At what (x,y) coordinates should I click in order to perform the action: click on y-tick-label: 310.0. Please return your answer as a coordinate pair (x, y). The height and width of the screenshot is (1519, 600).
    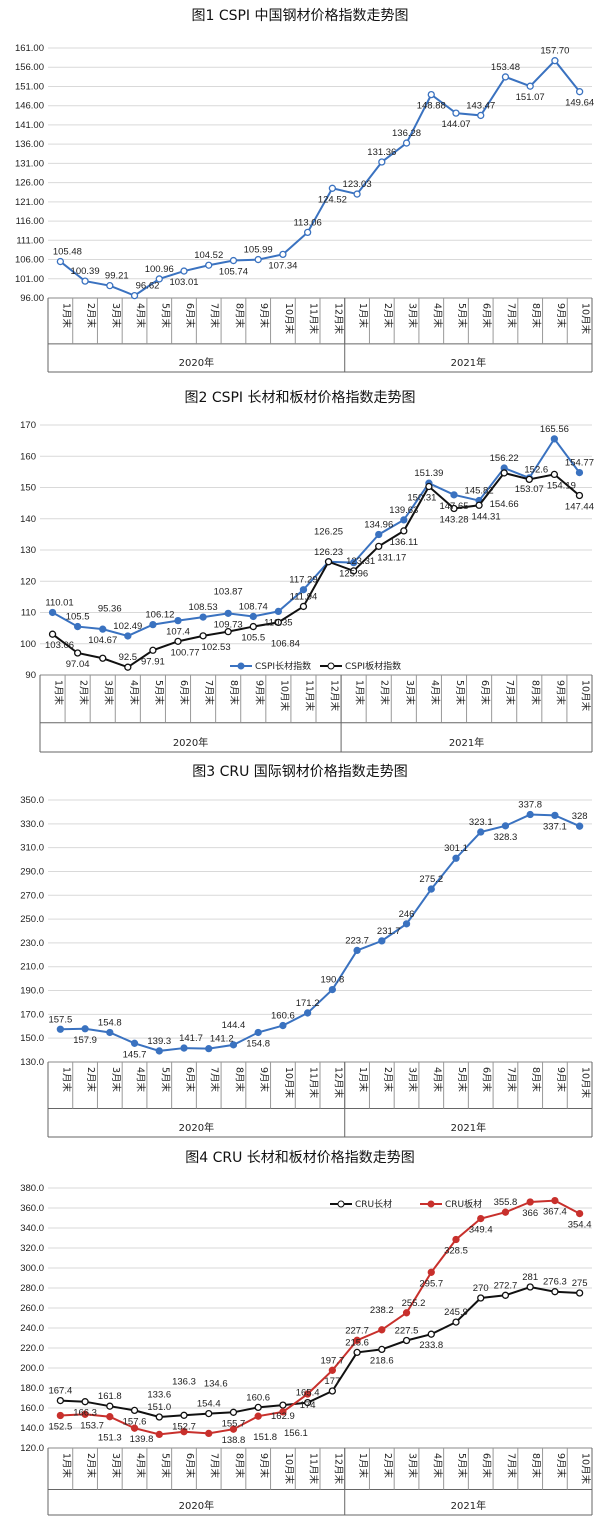
    Looking at the image, I should click on (32, 848).